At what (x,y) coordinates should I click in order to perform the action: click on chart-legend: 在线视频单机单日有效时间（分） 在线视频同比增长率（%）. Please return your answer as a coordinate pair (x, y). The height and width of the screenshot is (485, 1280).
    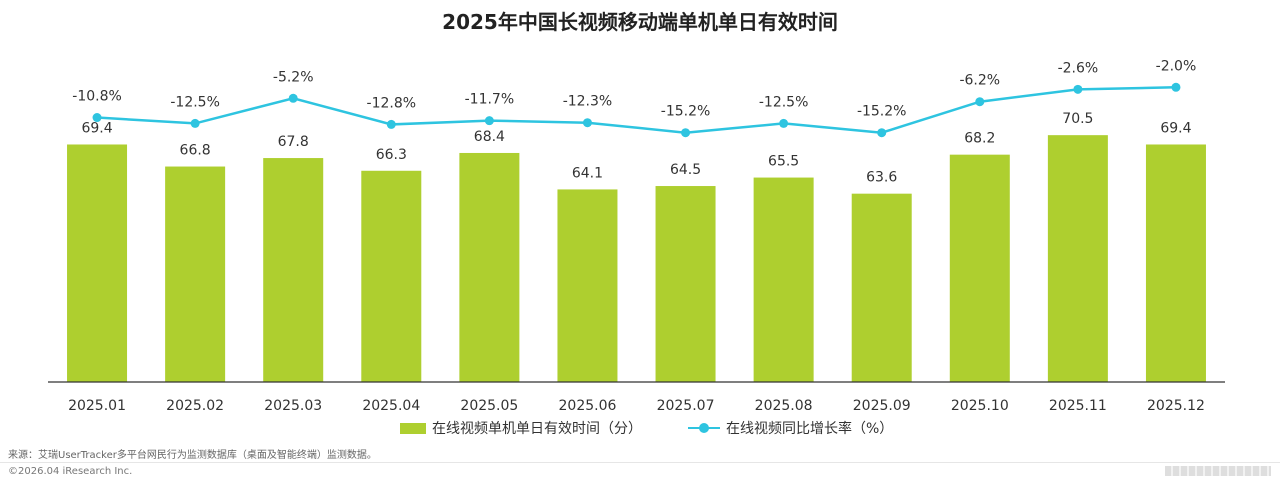
    Looking at the image, I should click on (646, 428).